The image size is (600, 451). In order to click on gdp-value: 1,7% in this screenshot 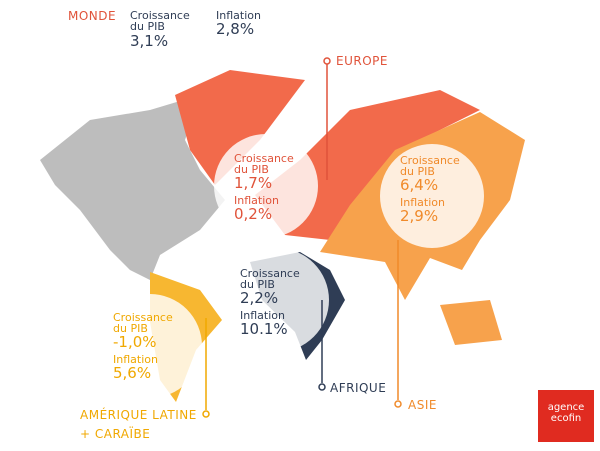, I will do `click(253, 183)`.